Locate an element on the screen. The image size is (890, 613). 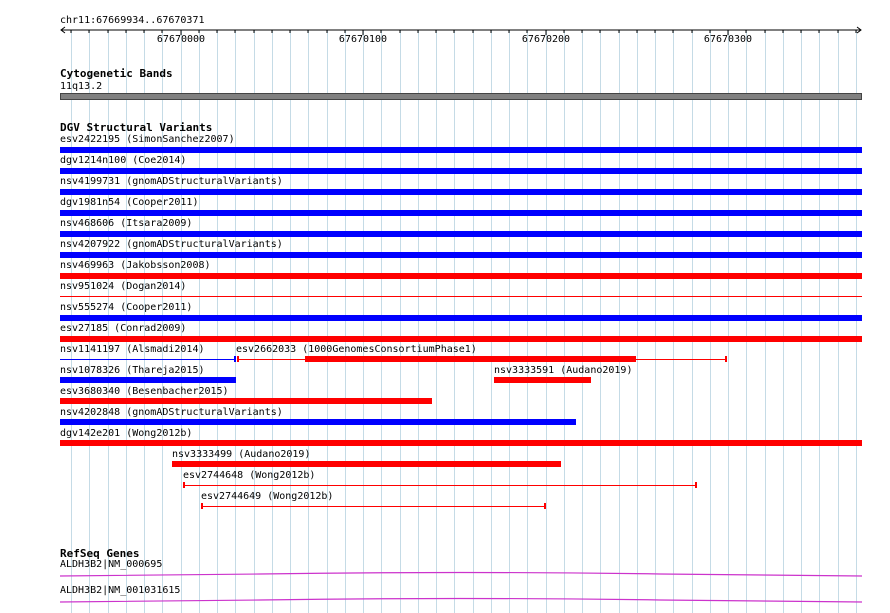
feature-label: dgv142e201 (Wong2012b) is located at coordinates (126, 433).